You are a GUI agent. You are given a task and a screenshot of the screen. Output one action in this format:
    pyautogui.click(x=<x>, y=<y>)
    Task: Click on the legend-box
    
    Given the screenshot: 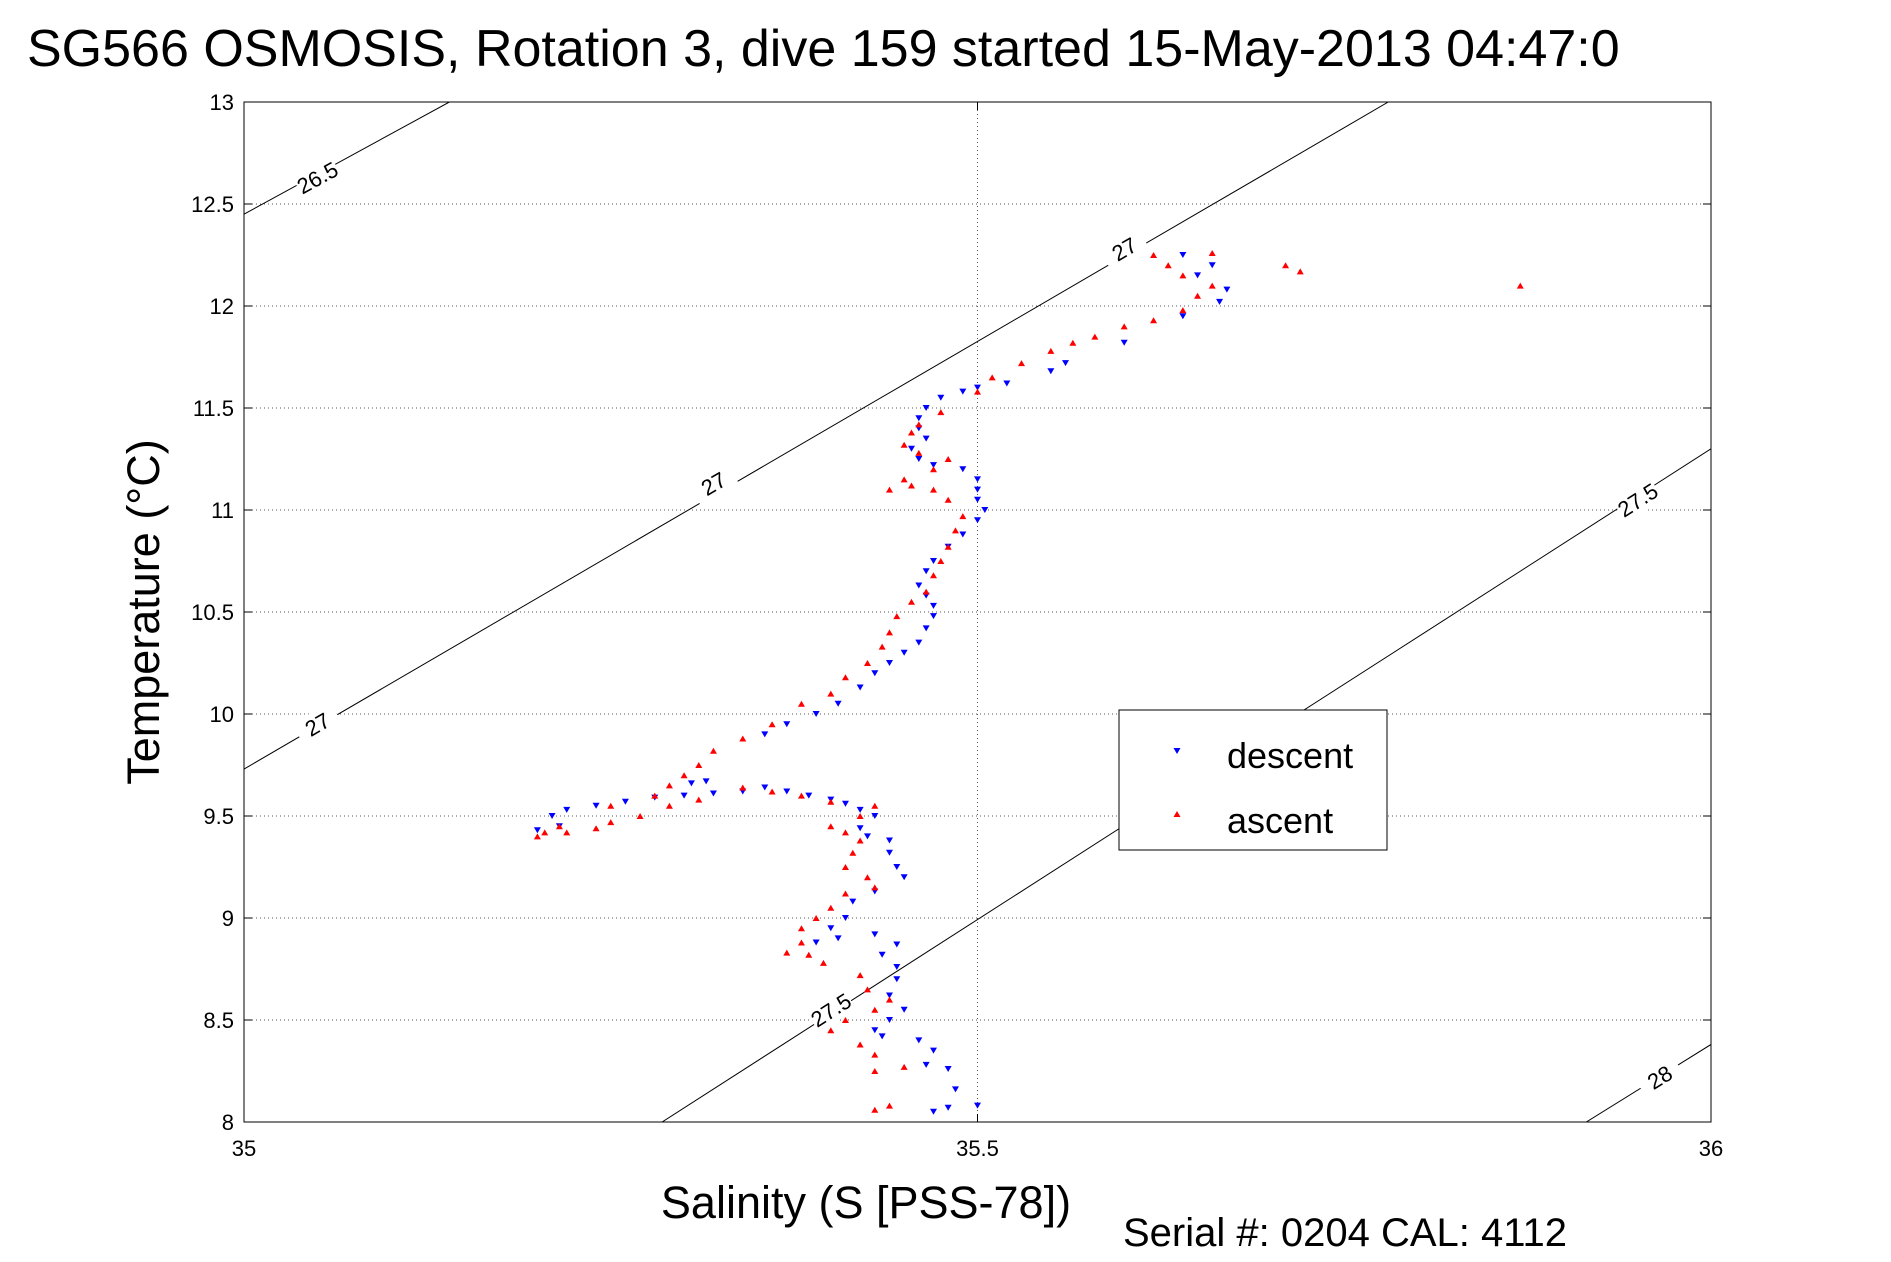 What is the action you would take?
    pyautogui.click(x=1253, y=780)
    